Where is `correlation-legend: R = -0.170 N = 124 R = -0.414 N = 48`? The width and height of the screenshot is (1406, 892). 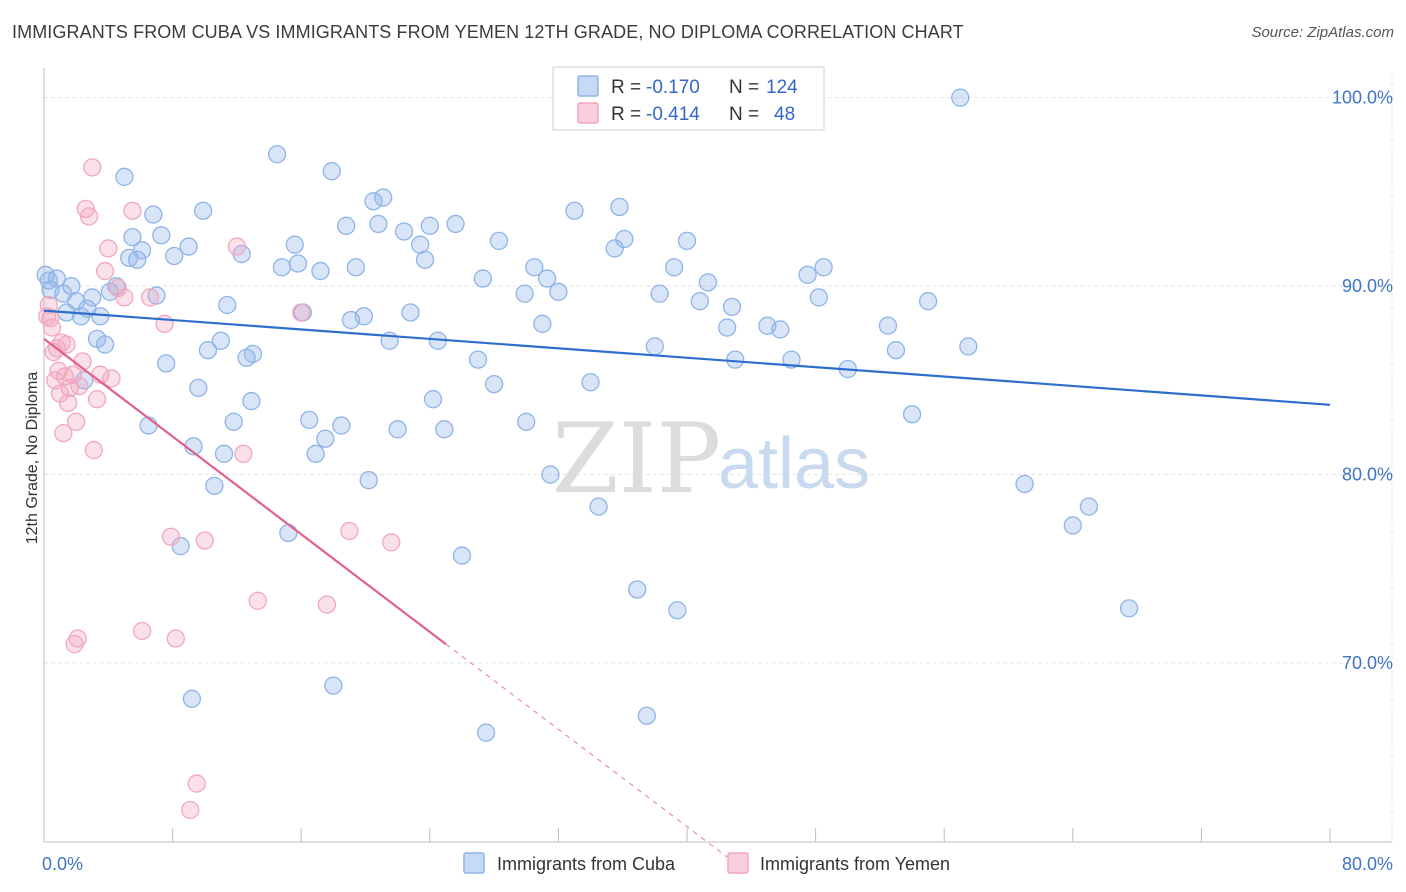 correlation-legend: R = -0.170 N = 124 R = -0.414 N = 48 is located at coordinates (688, 98).